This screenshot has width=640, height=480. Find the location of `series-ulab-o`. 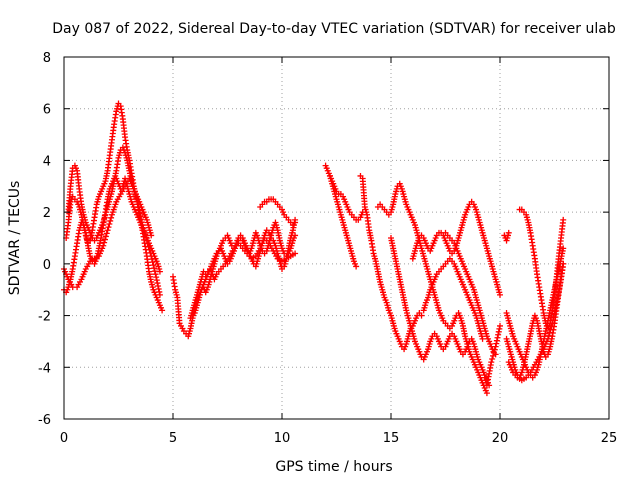

series-ulab-o is located at coordinates (453, 298).